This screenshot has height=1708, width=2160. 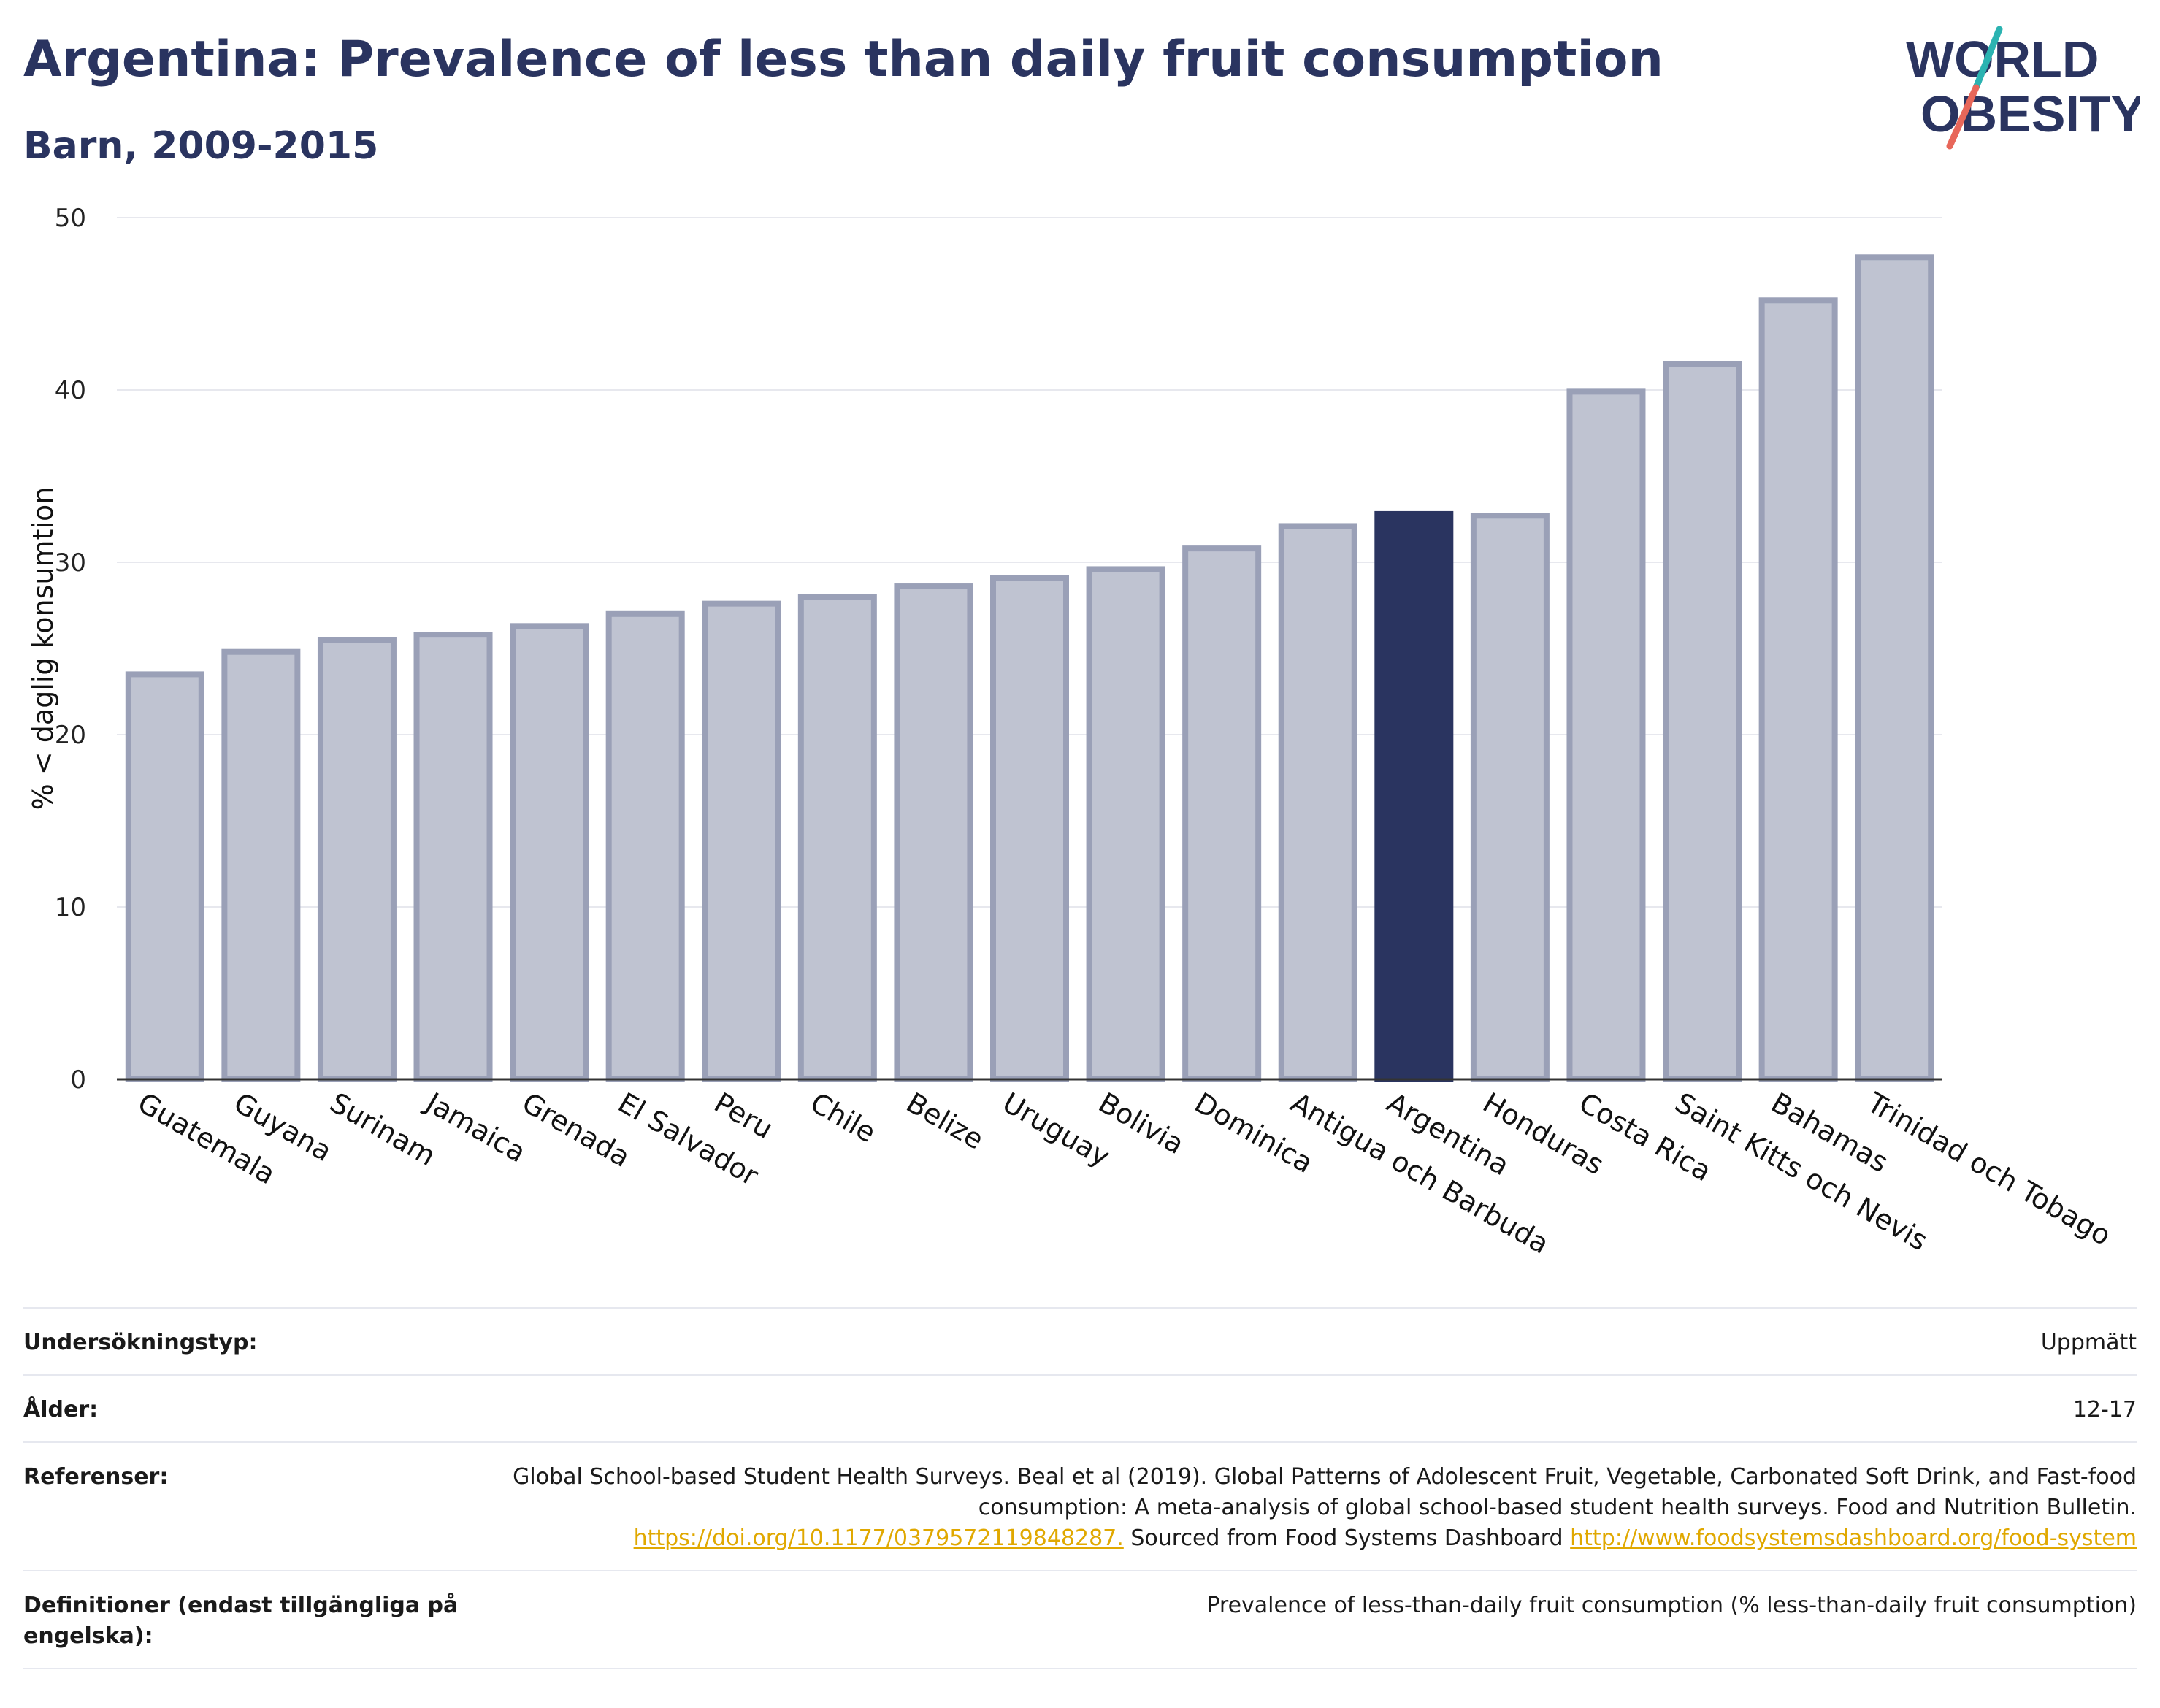 I want to click on bar-argentina, so click(x=1414, y=796).